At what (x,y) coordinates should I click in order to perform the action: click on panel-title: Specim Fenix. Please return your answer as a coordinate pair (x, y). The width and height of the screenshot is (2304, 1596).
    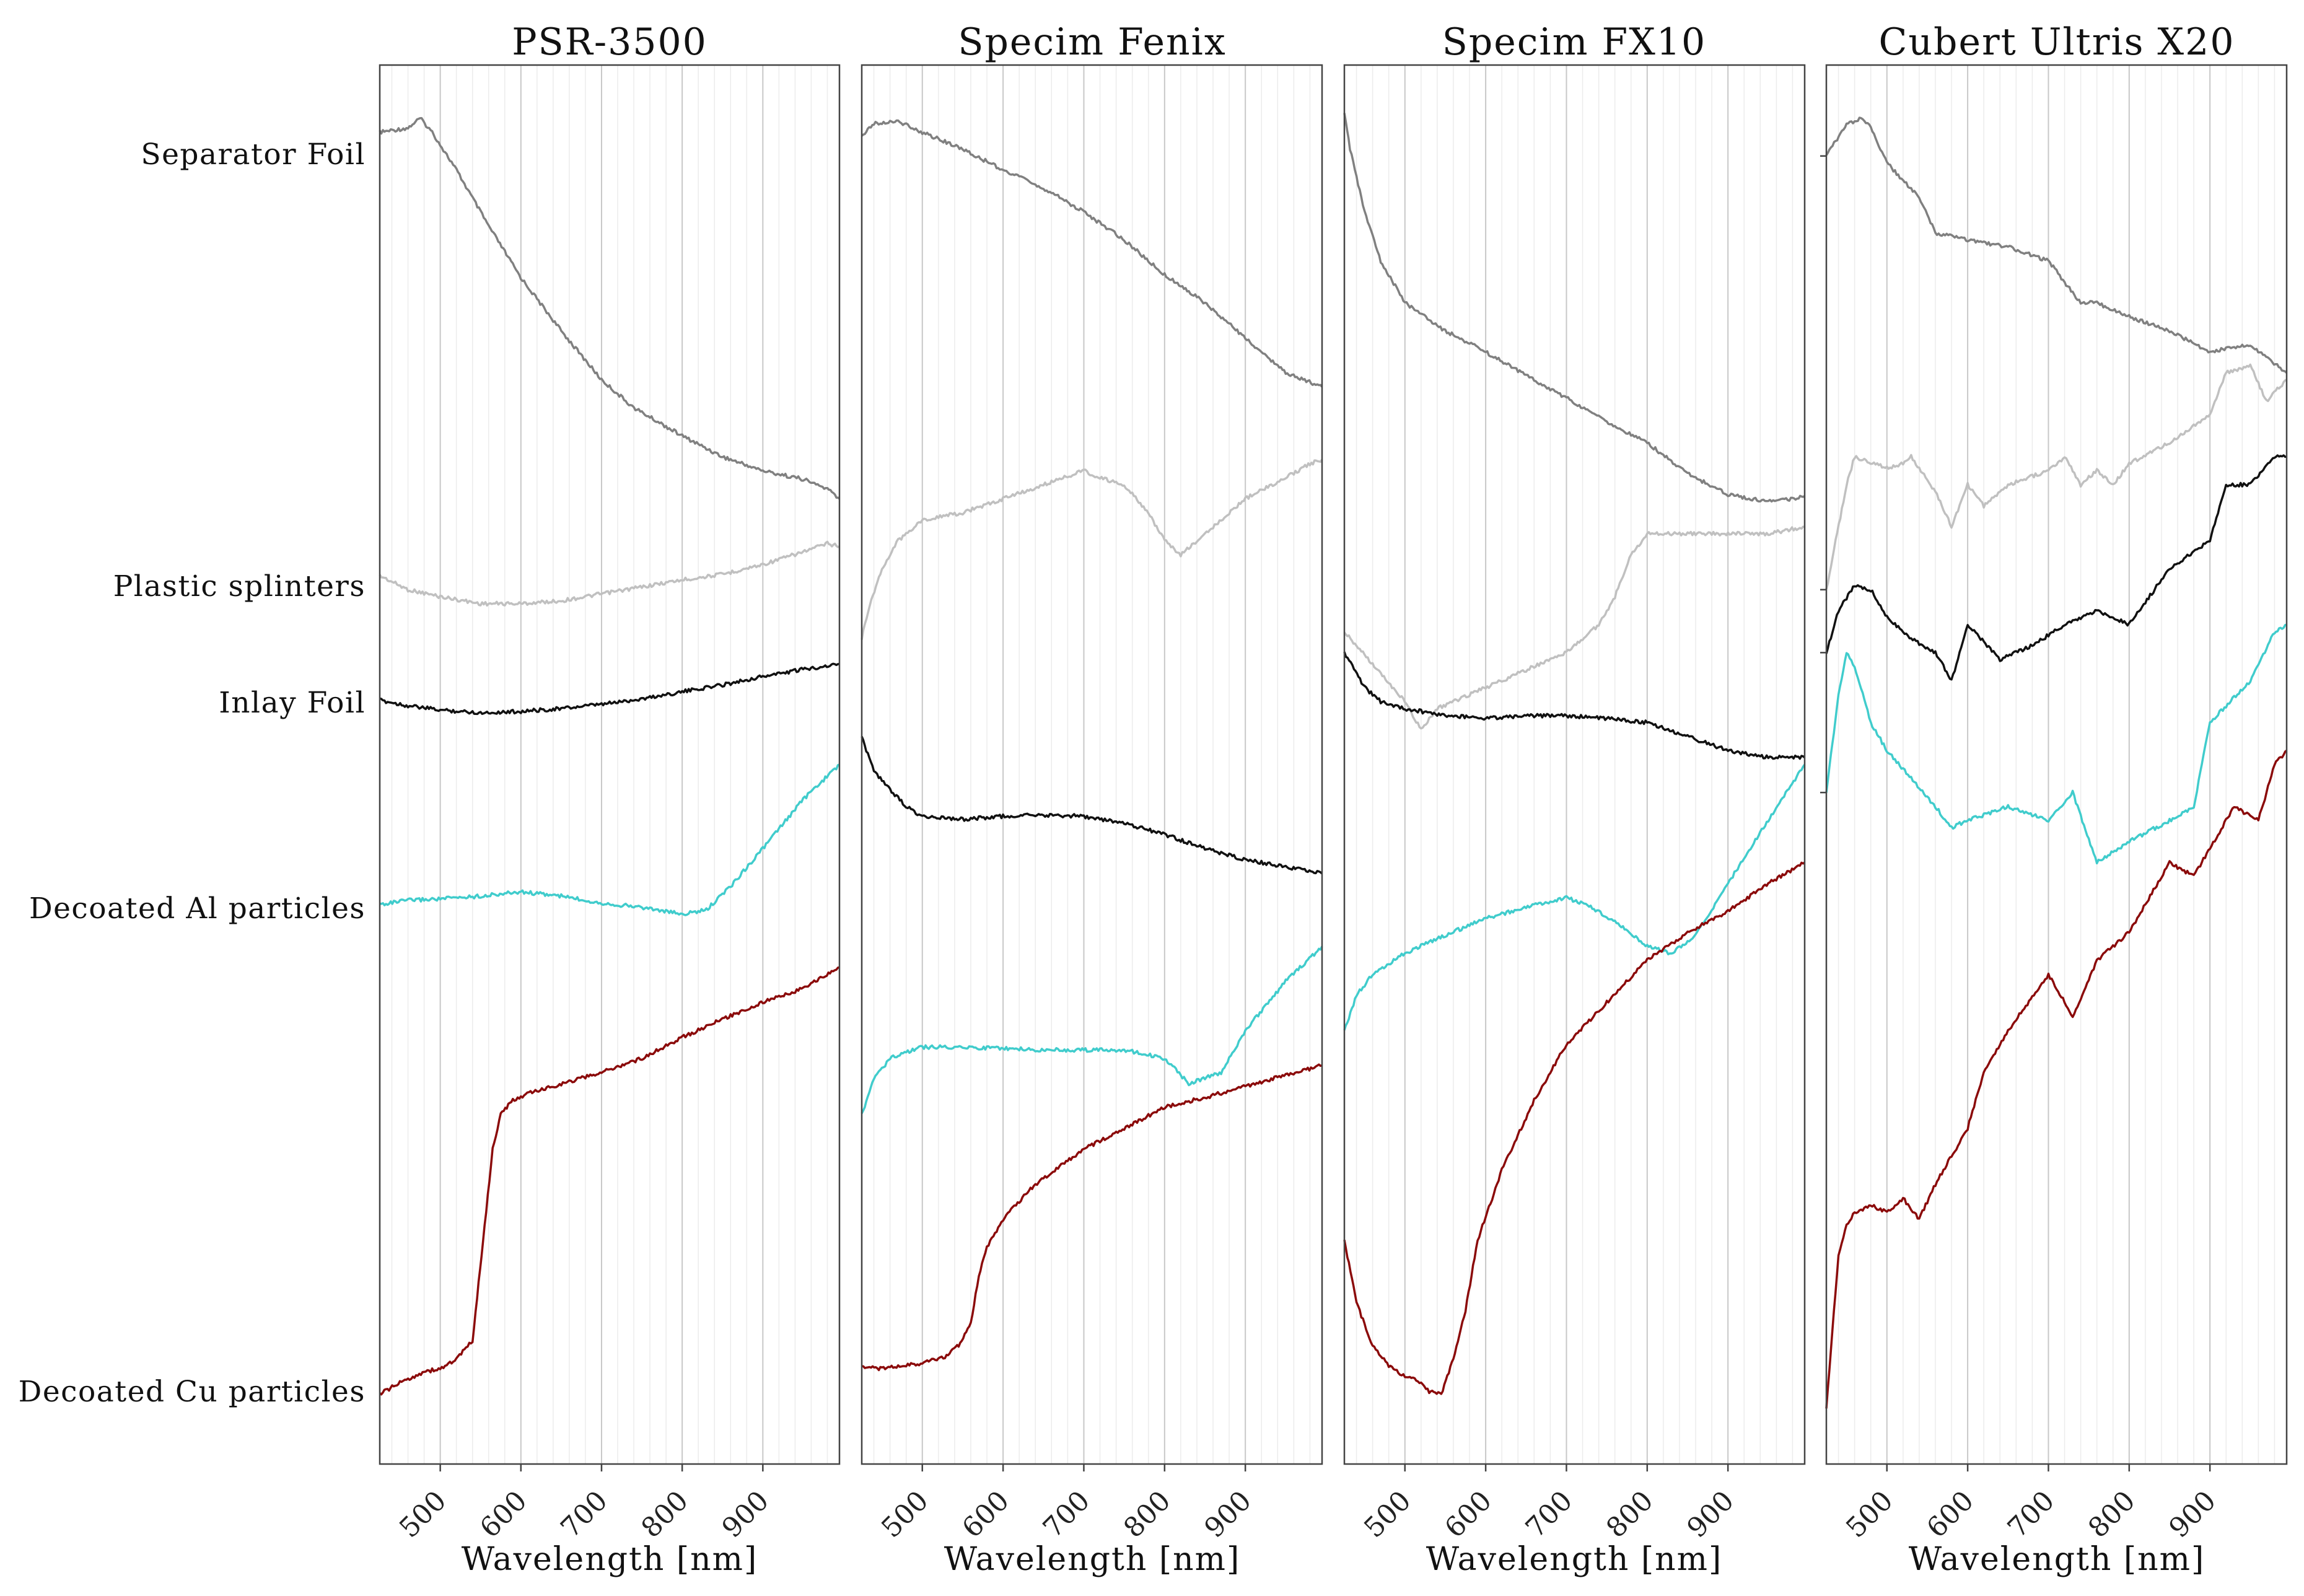
    Looking at the image, I should click on (1092, 42).